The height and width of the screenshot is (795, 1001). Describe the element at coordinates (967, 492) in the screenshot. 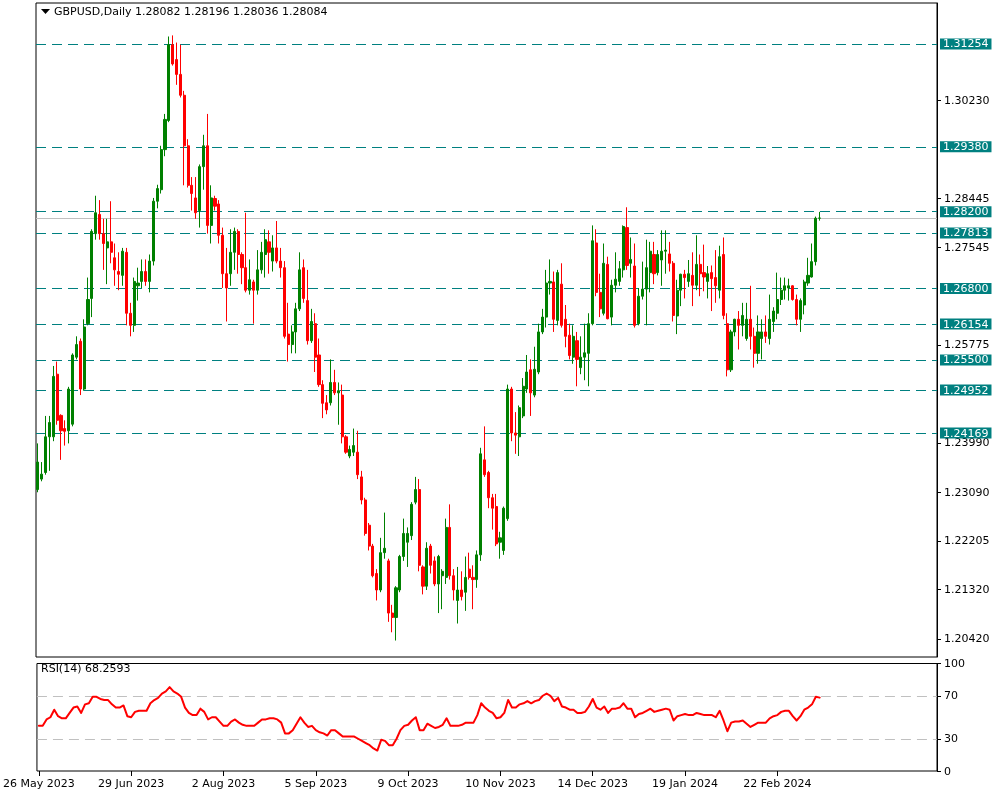

I see `y-tick-label: 1.23090` at that location.